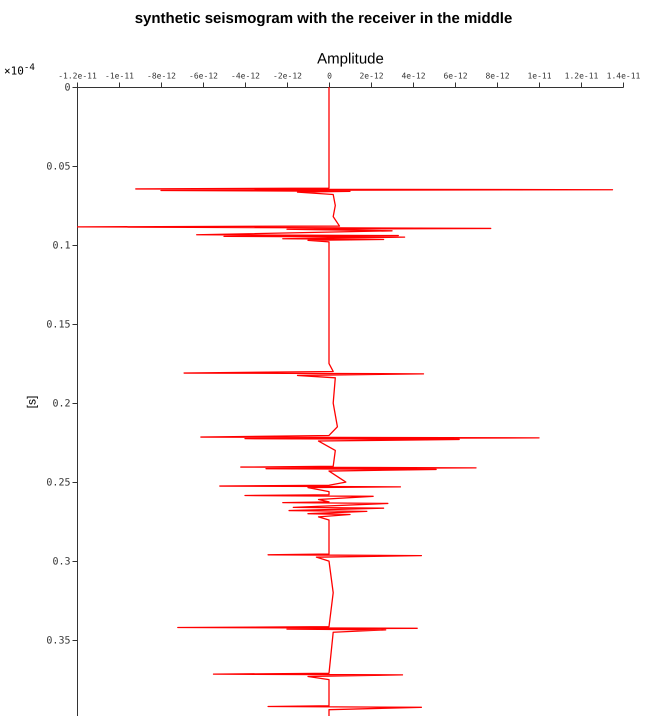 The width and height of the screenshot is (647, 716). I want to click on x-tick-label: 4e-12, so click(413, 76).